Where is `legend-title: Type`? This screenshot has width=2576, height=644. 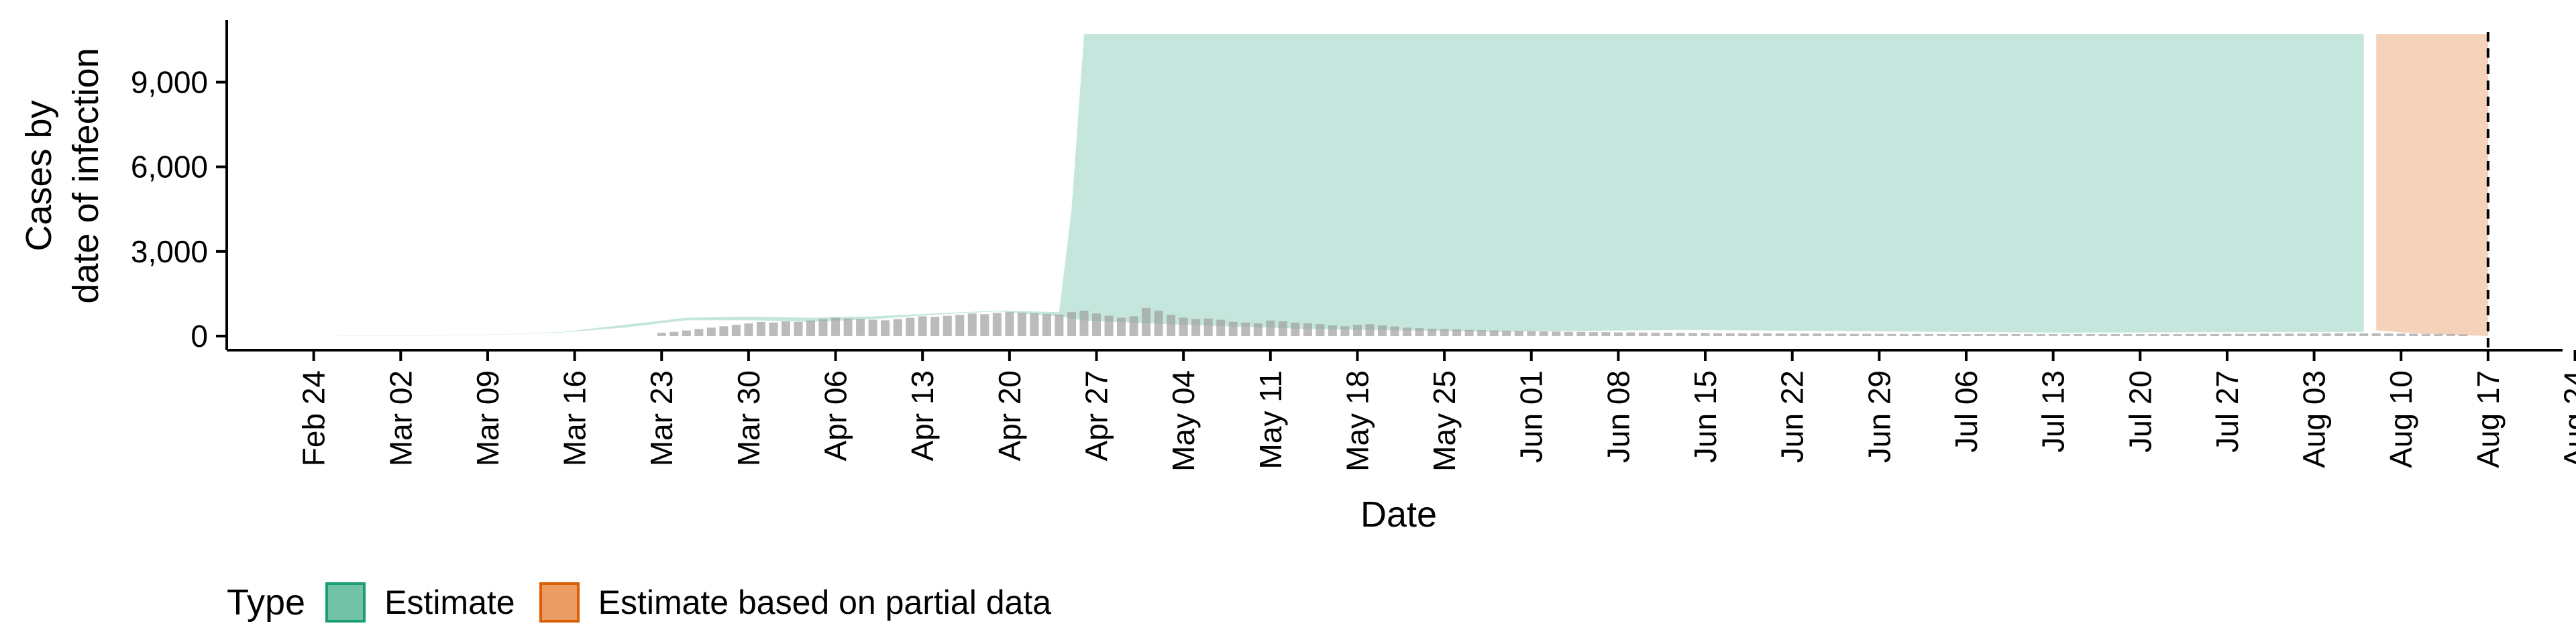 legend-title: Type is located at coordinates (266, 602).